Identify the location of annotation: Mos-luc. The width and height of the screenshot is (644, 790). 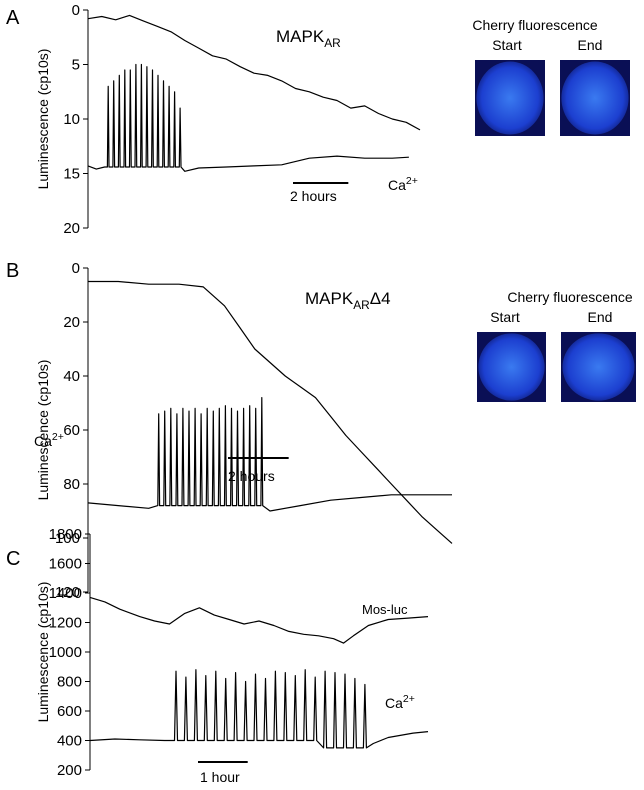
(385, 609).